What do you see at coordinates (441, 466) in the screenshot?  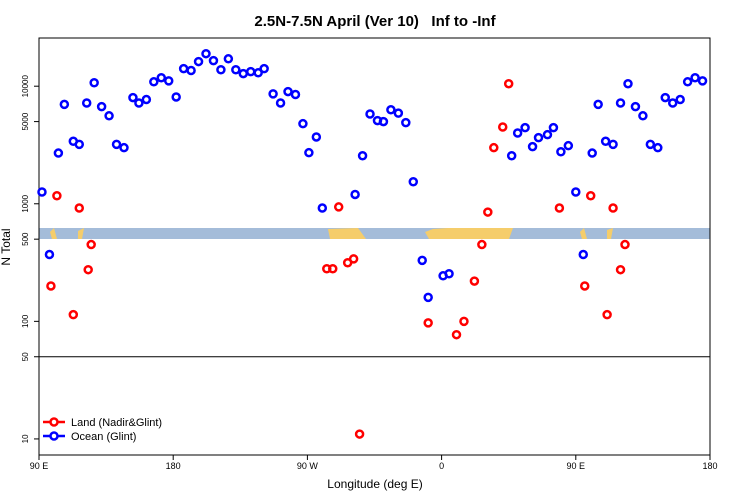 I see `x-tick-label: 0` at bounding box center [441, 466].